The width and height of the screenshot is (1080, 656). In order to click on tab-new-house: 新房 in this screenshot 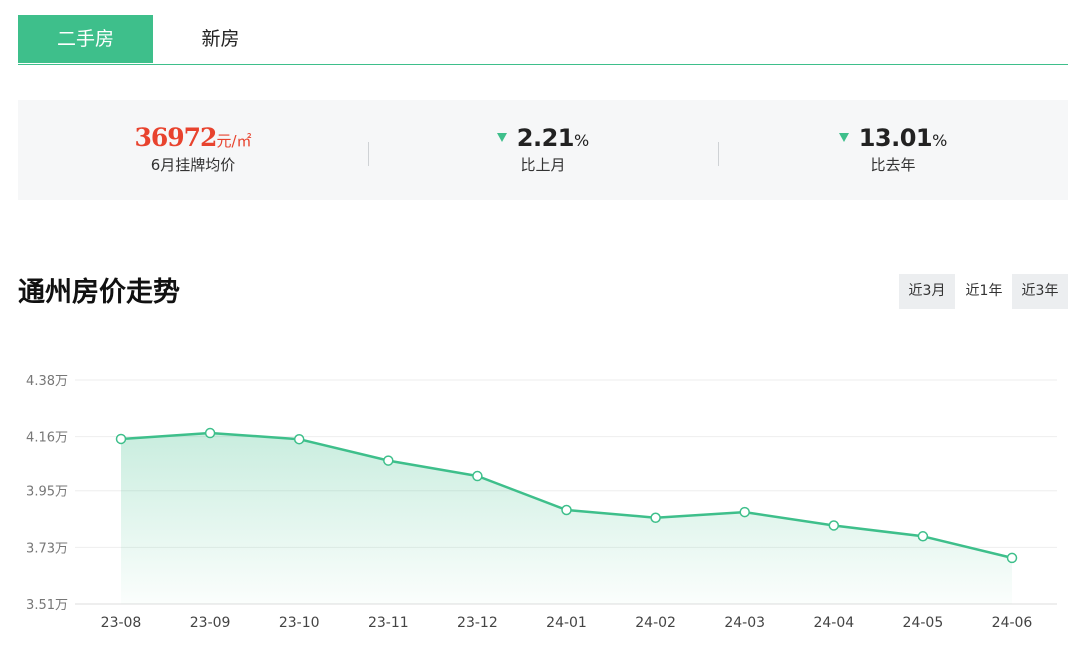, I will do `click(220, 39)`.